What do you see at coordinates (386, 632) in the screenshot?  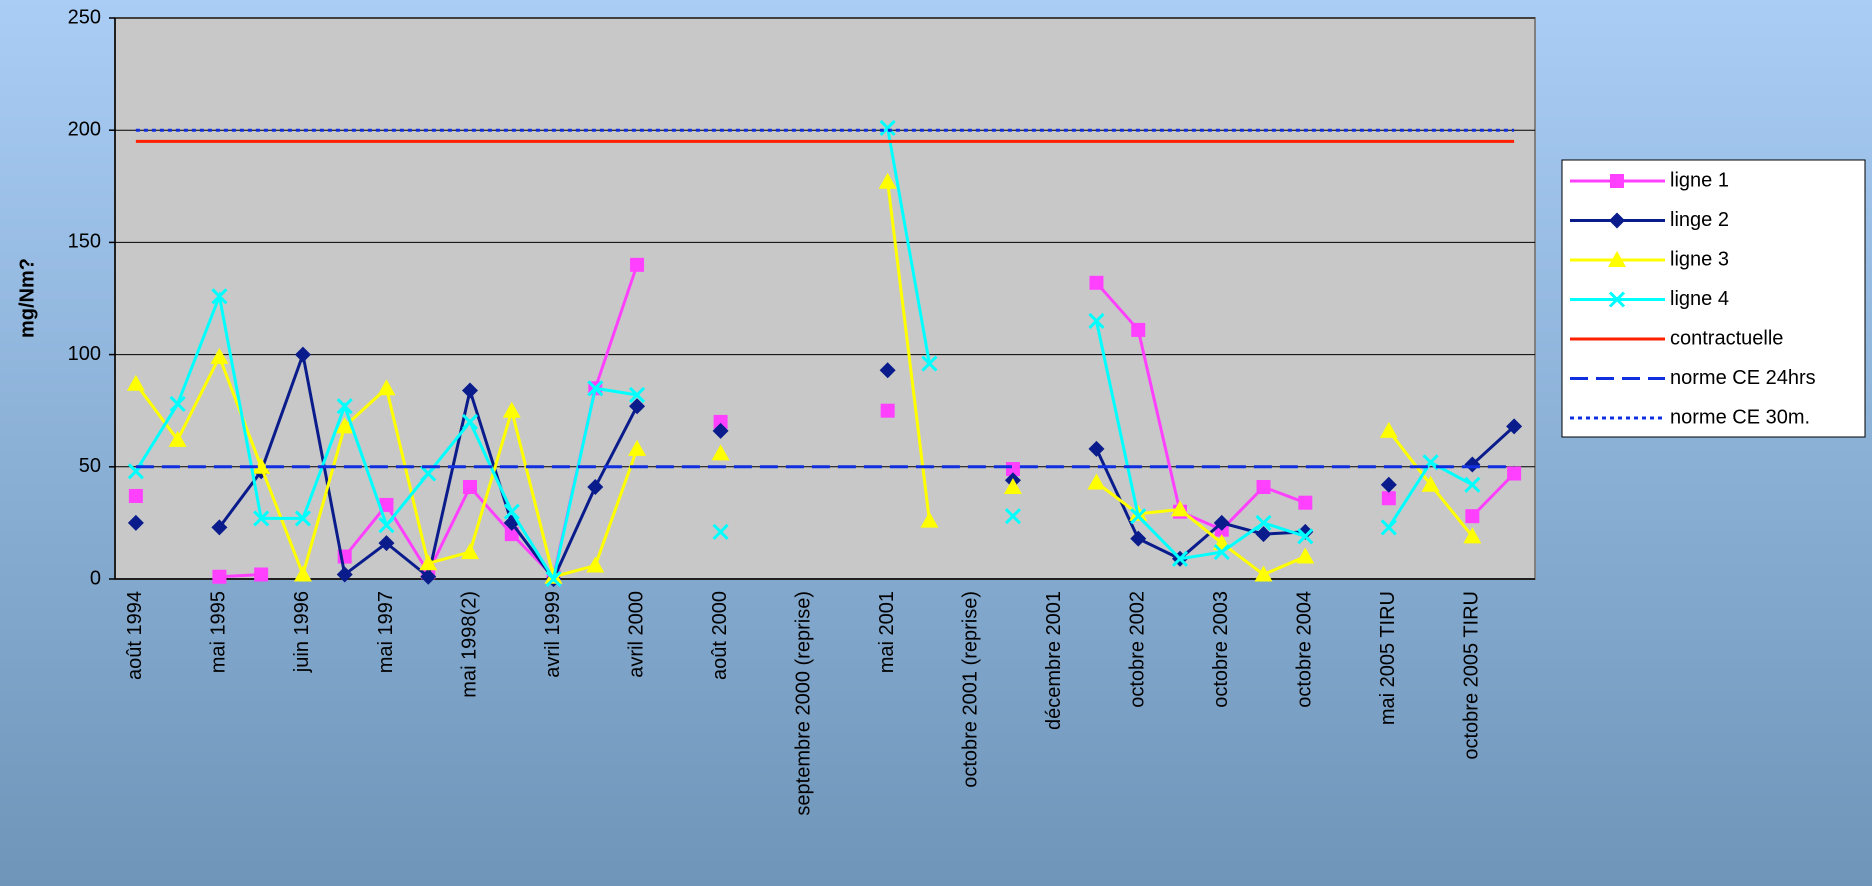 I see `x-tick-label: mai 1997` at bounding box center [386, 632].